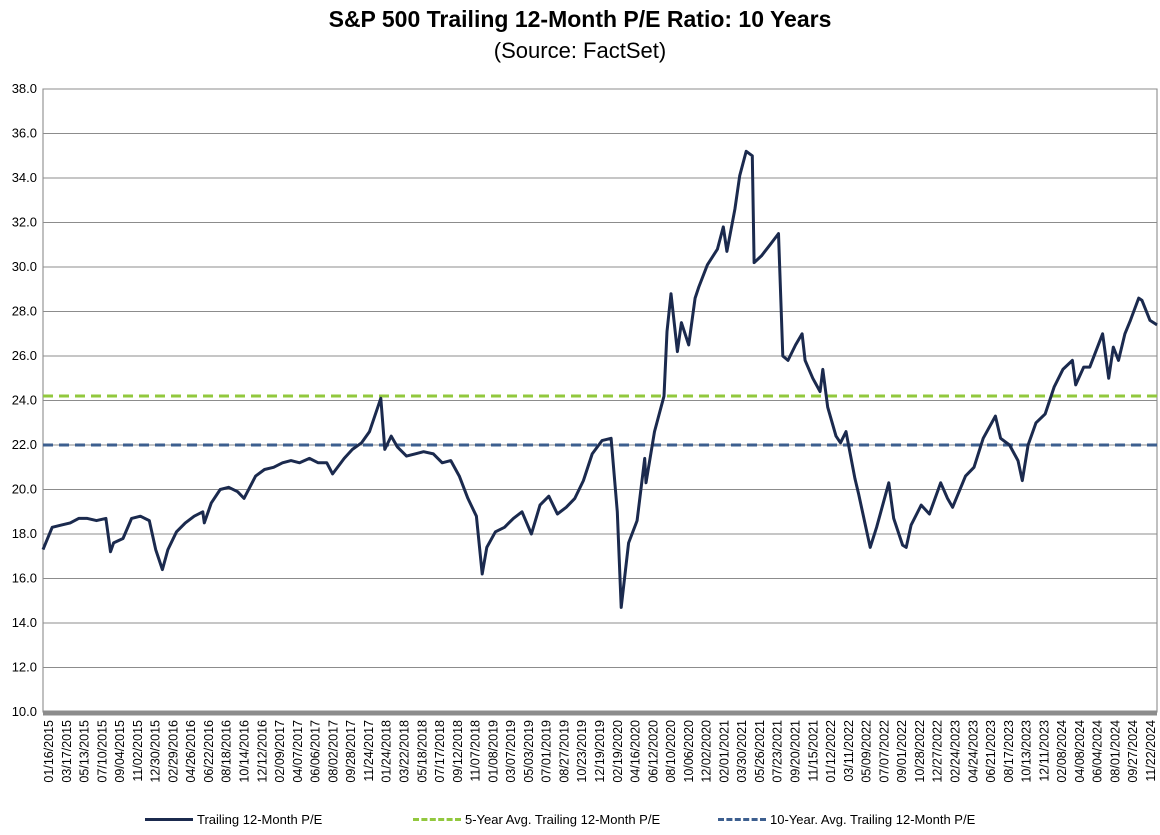  What do you see at coordinates (778, 751) in the screenshot?
I see `x-tick-label: 07/23/2021` at bounding box center [778, 751].